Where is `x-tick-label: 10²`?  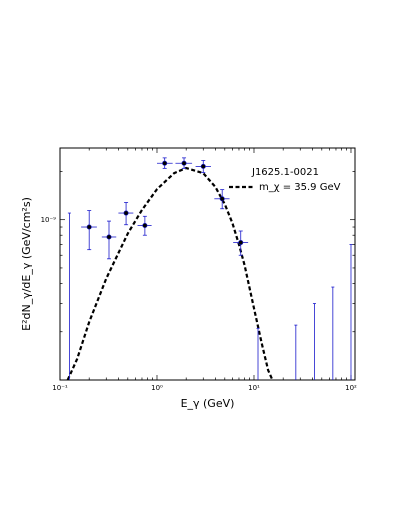 x-tick-label: 10² is located at coordinates (351, 388).